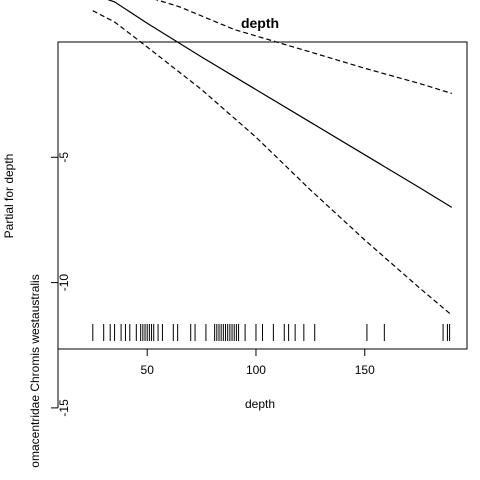  I want to click on x-tick-label: 100, so click(256, 370).